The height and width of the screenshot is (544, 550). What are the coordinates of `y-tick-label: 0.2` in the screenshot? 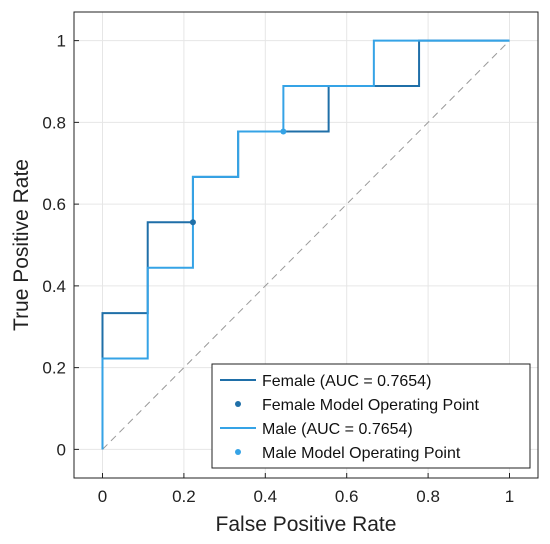 It's located at (54, 368).